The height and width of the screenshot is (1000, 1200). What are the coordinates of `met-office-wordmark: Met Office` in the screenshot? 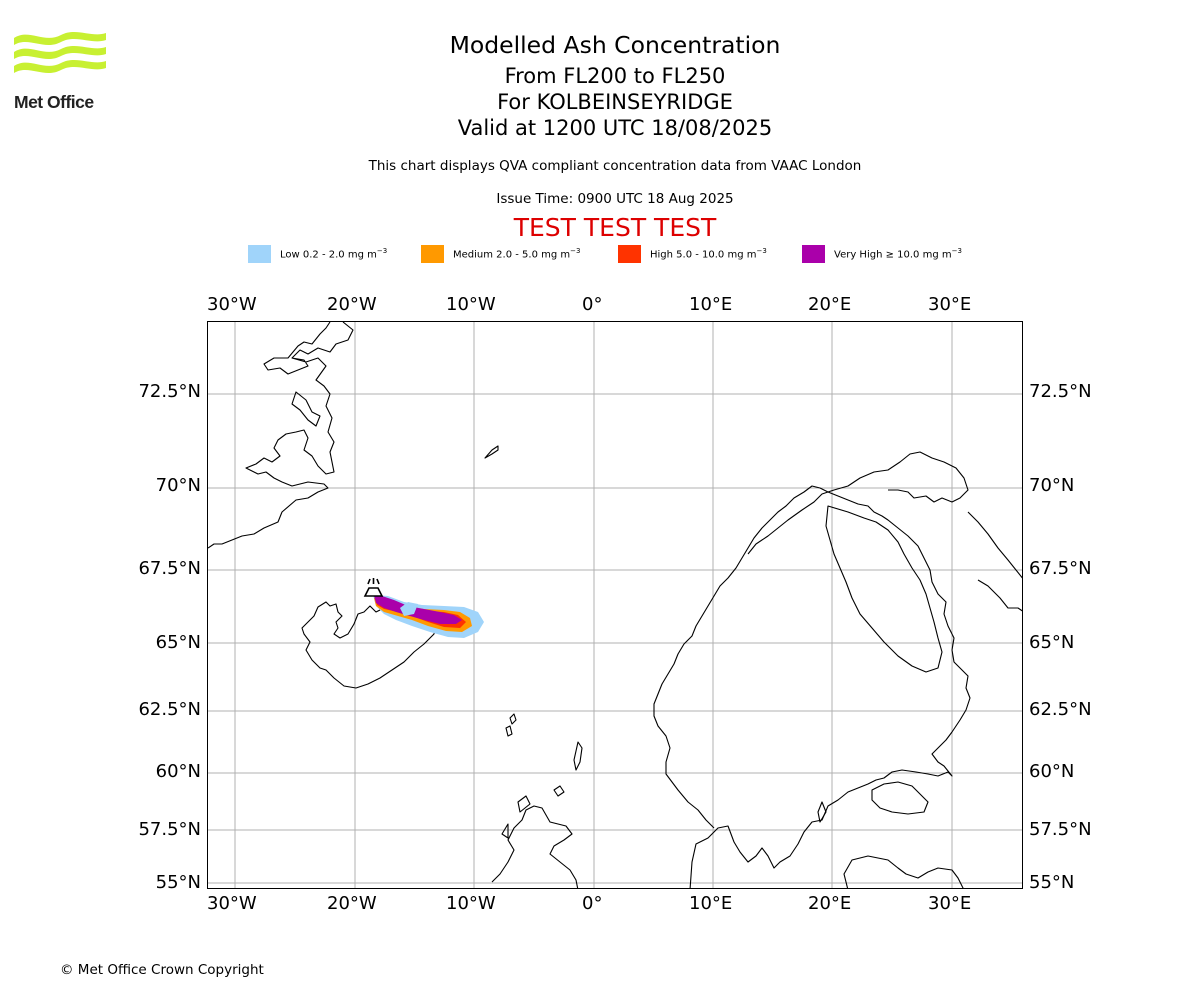 It's located at (54, 102).